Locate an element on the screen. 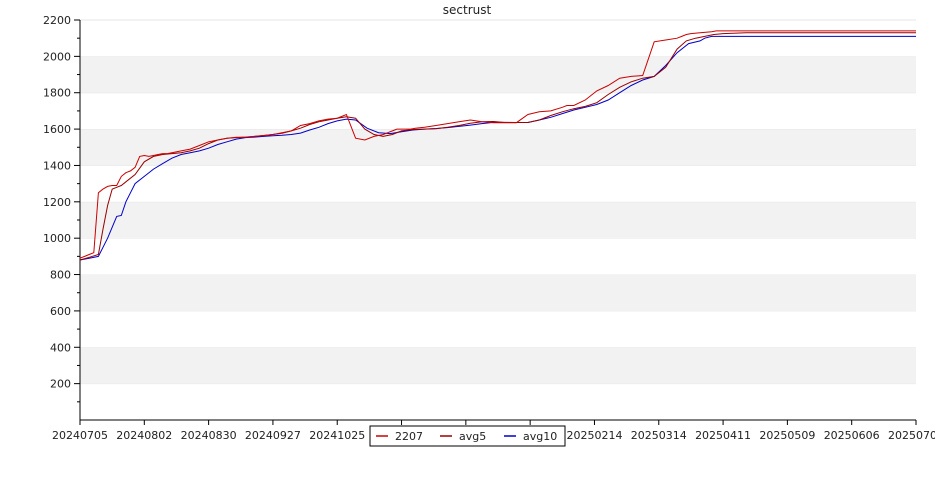 This screenshot has height=500, width=935. y-tick-label: 1200 is located at coordinates (57, 202).